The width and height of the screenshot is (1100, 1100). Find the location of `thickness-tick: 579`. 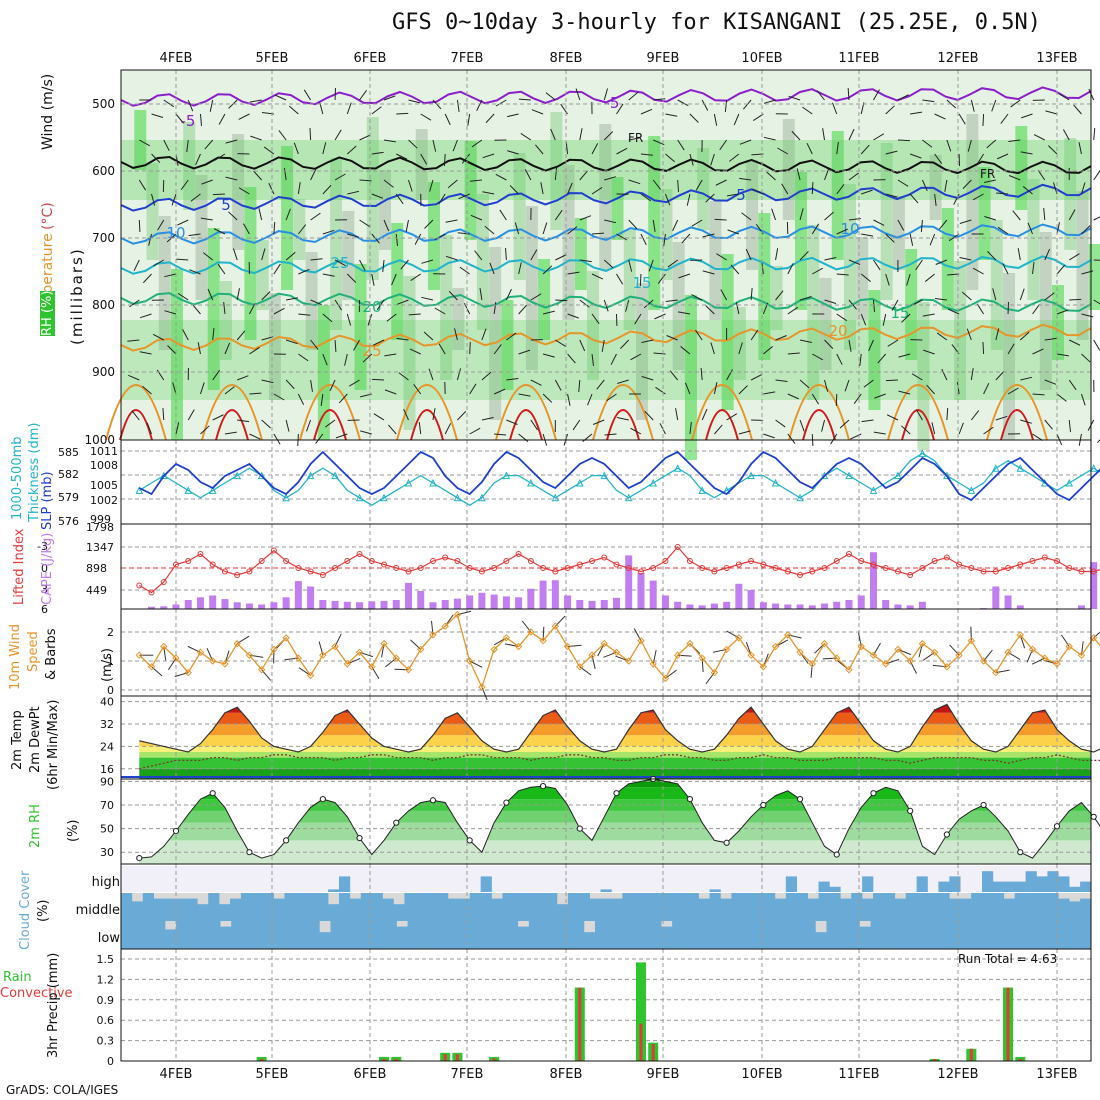

thickness-tick: 579 is located at coordinates (68, 497).